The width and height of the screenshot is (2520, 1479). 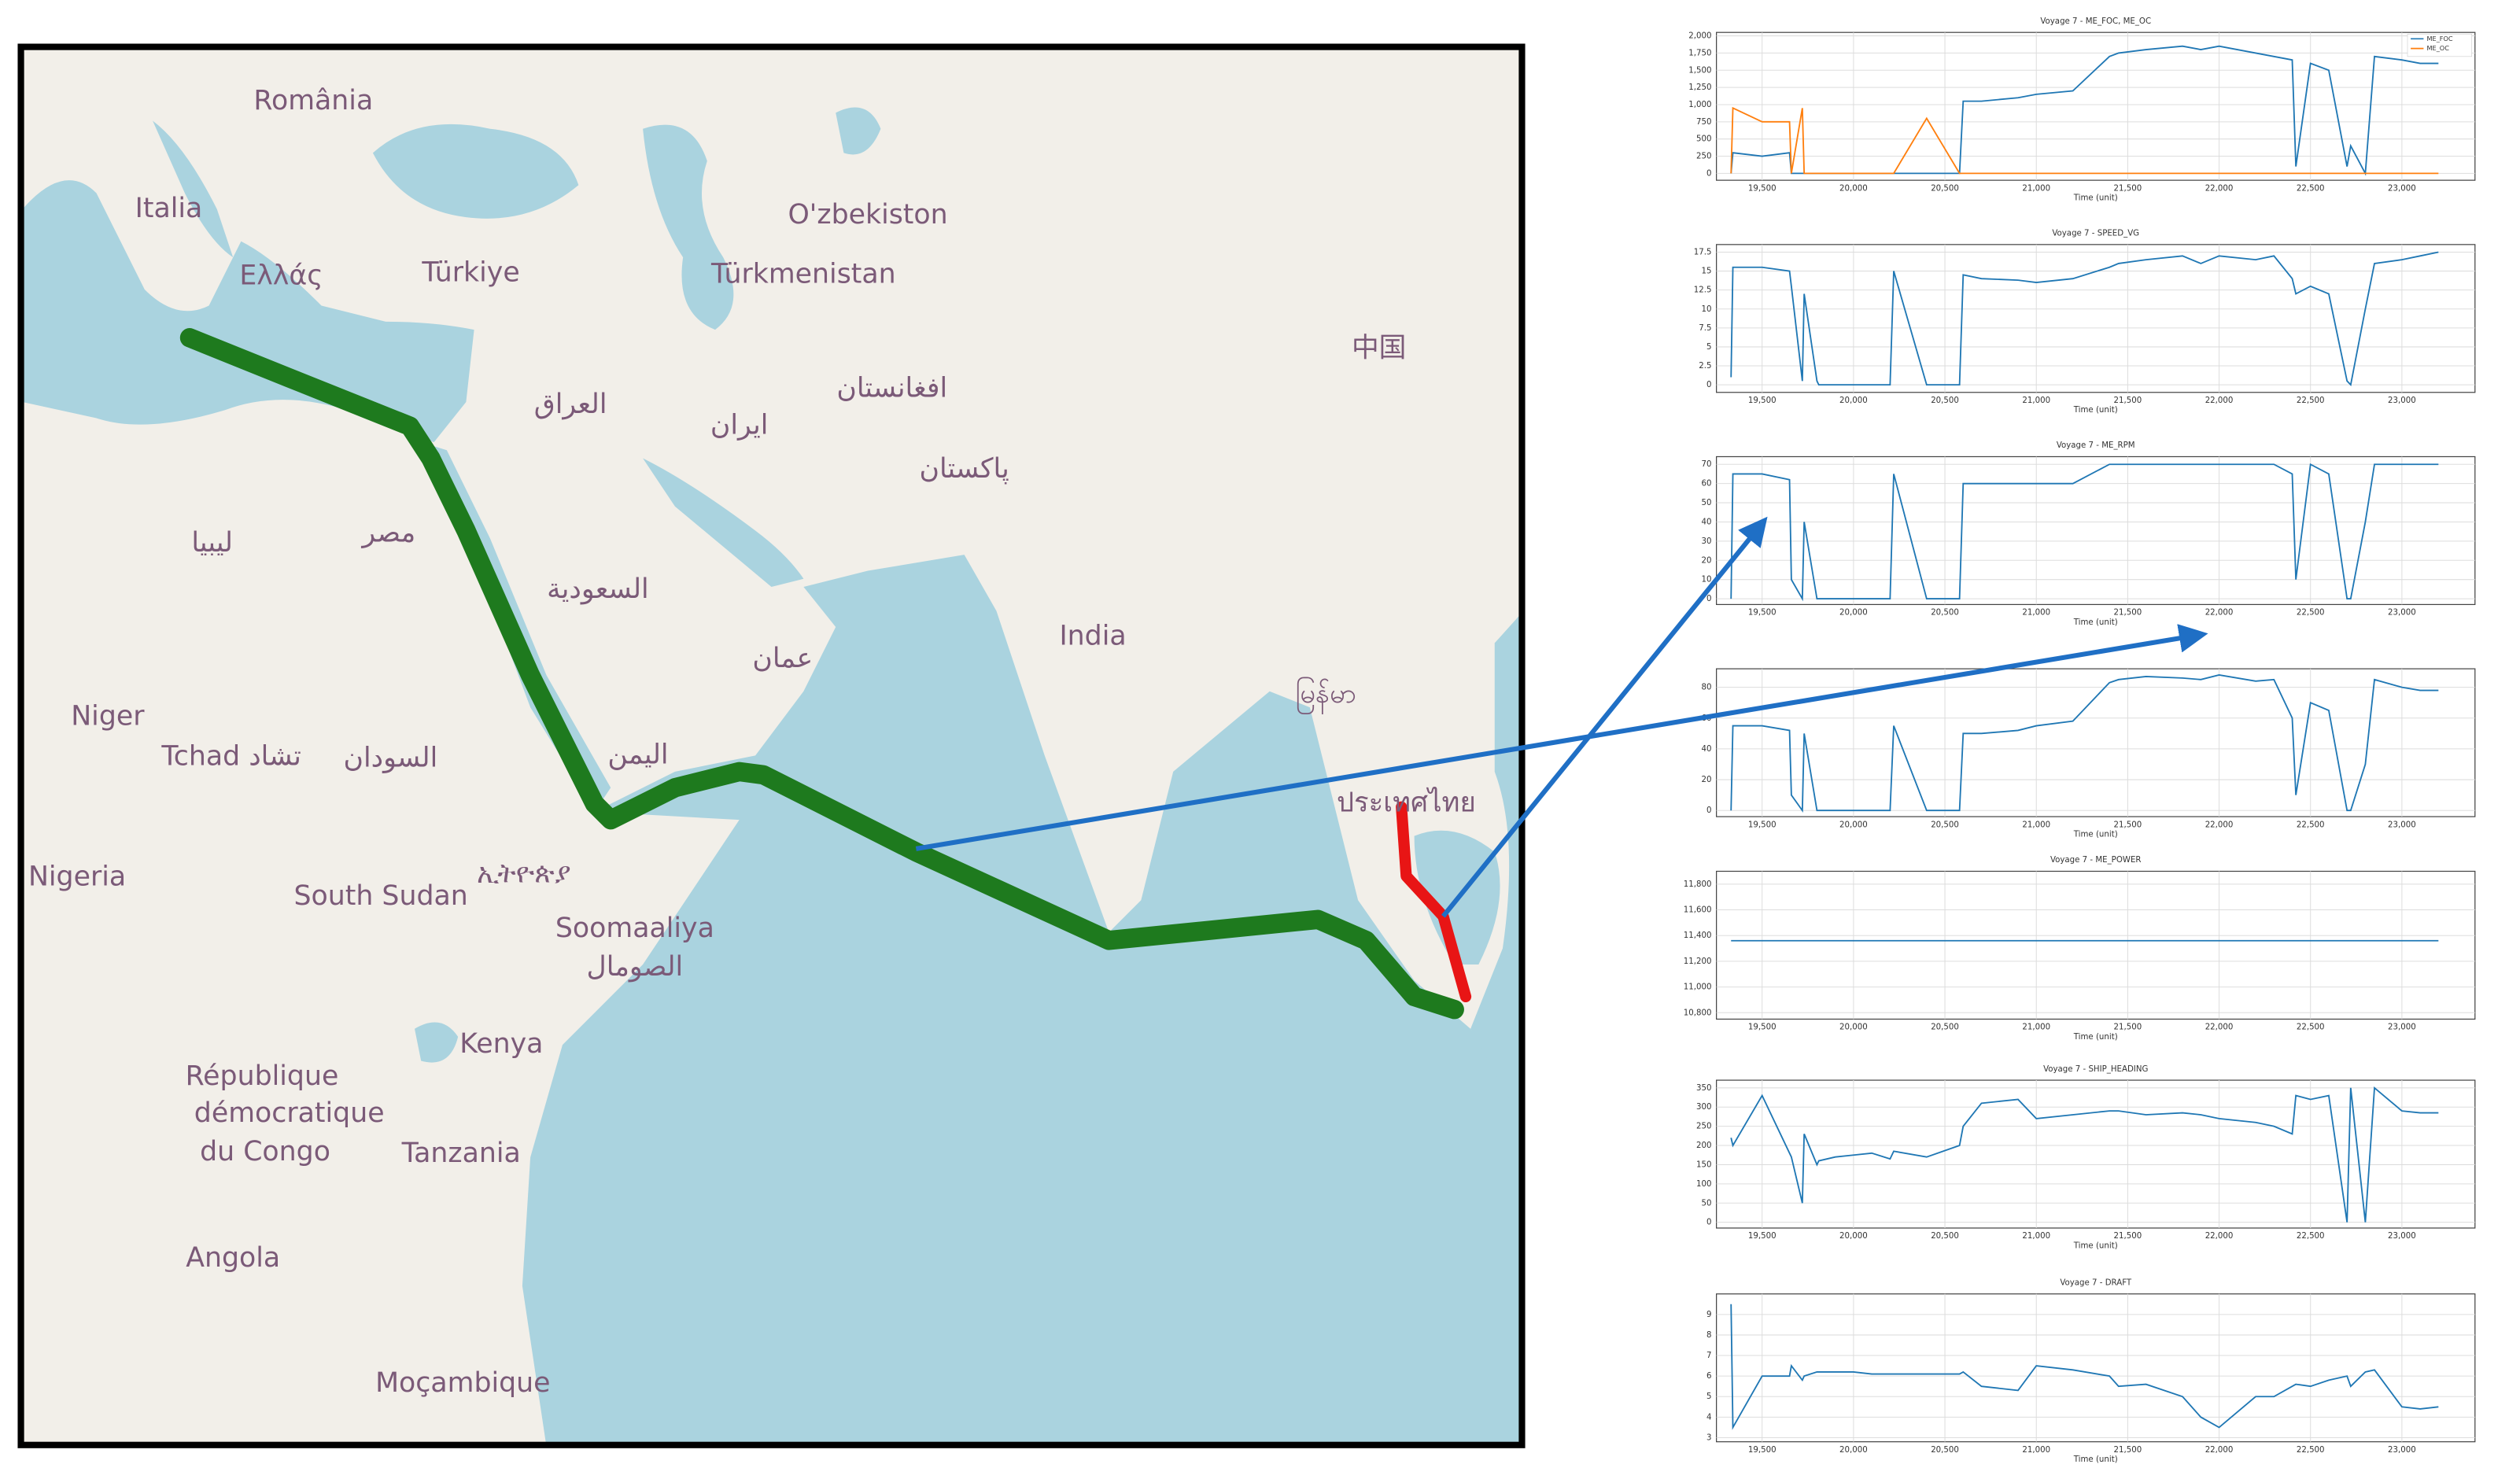 I want to click on legend-label: ME_OC, so click(x=2438, y=48).